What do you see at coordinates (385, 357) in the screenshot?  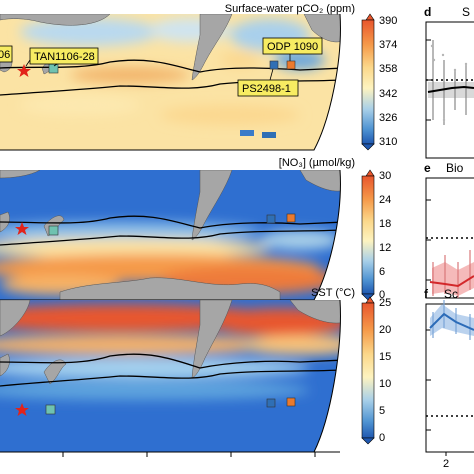 I see `cb-sst-tick-2: 15` at bounding box center [385, 357].